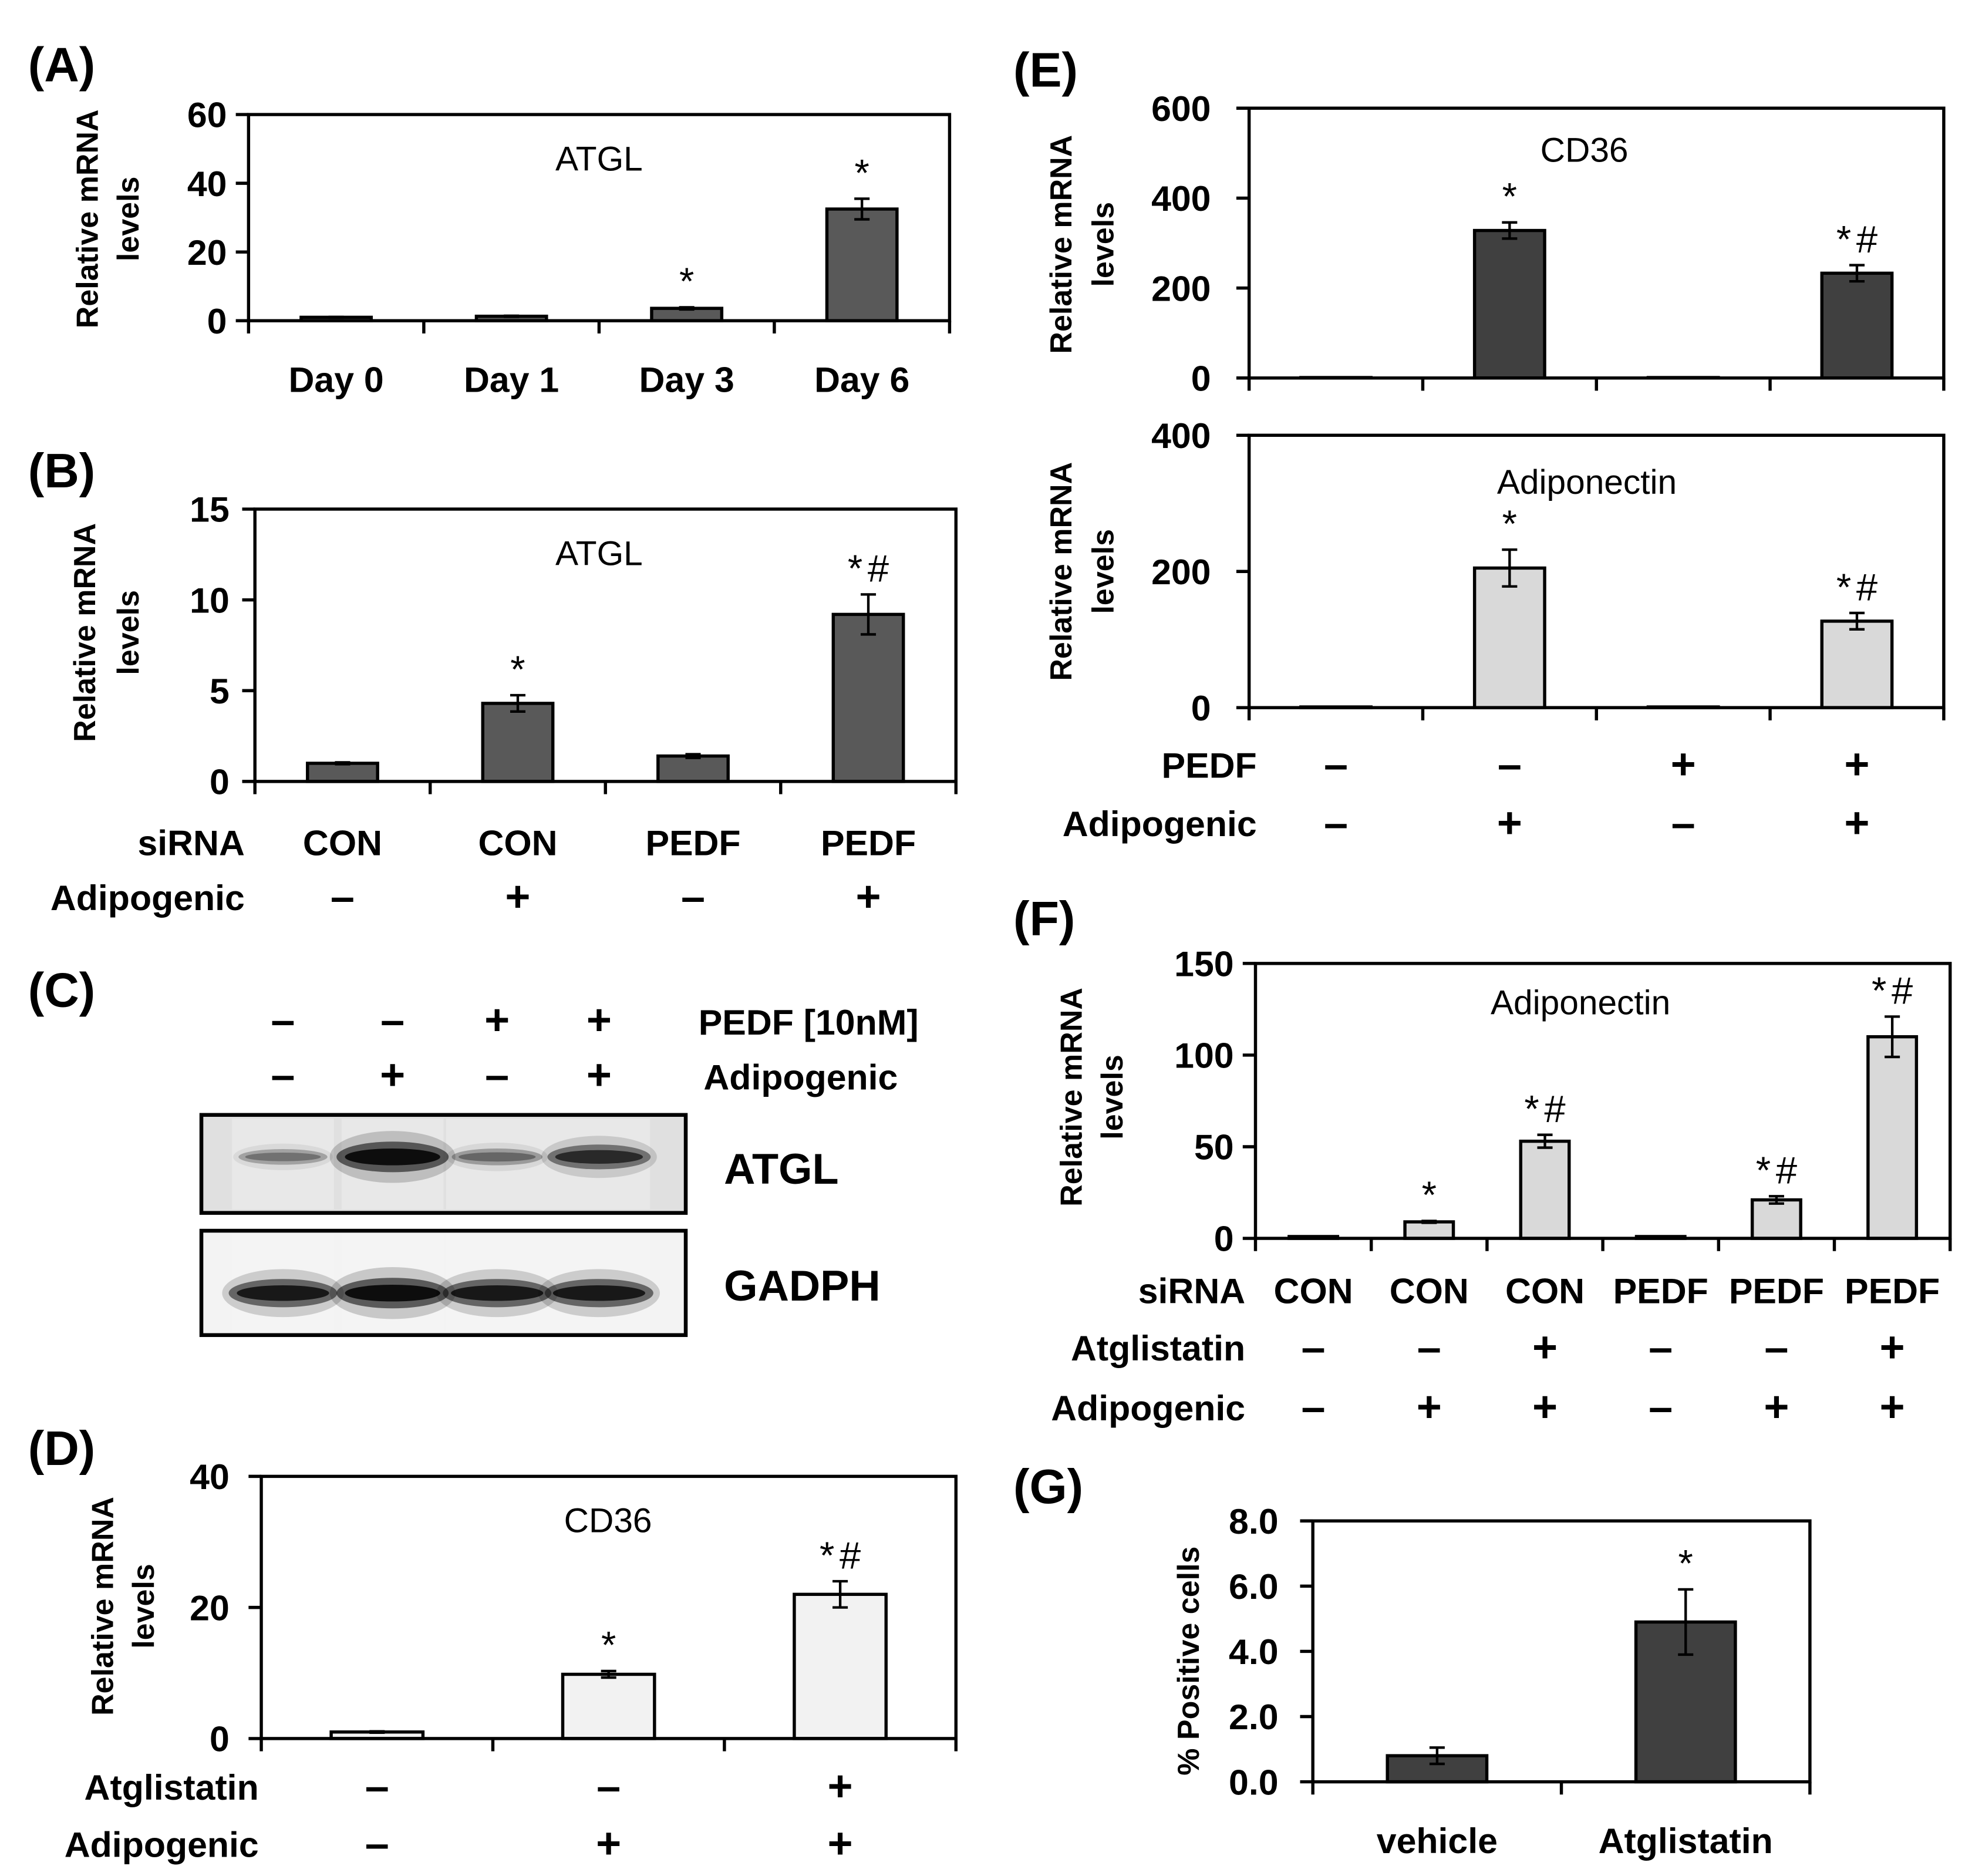 This screenshot has height=1876, width=1982. I want to click on blot-lane-background, so click(599, 1164).